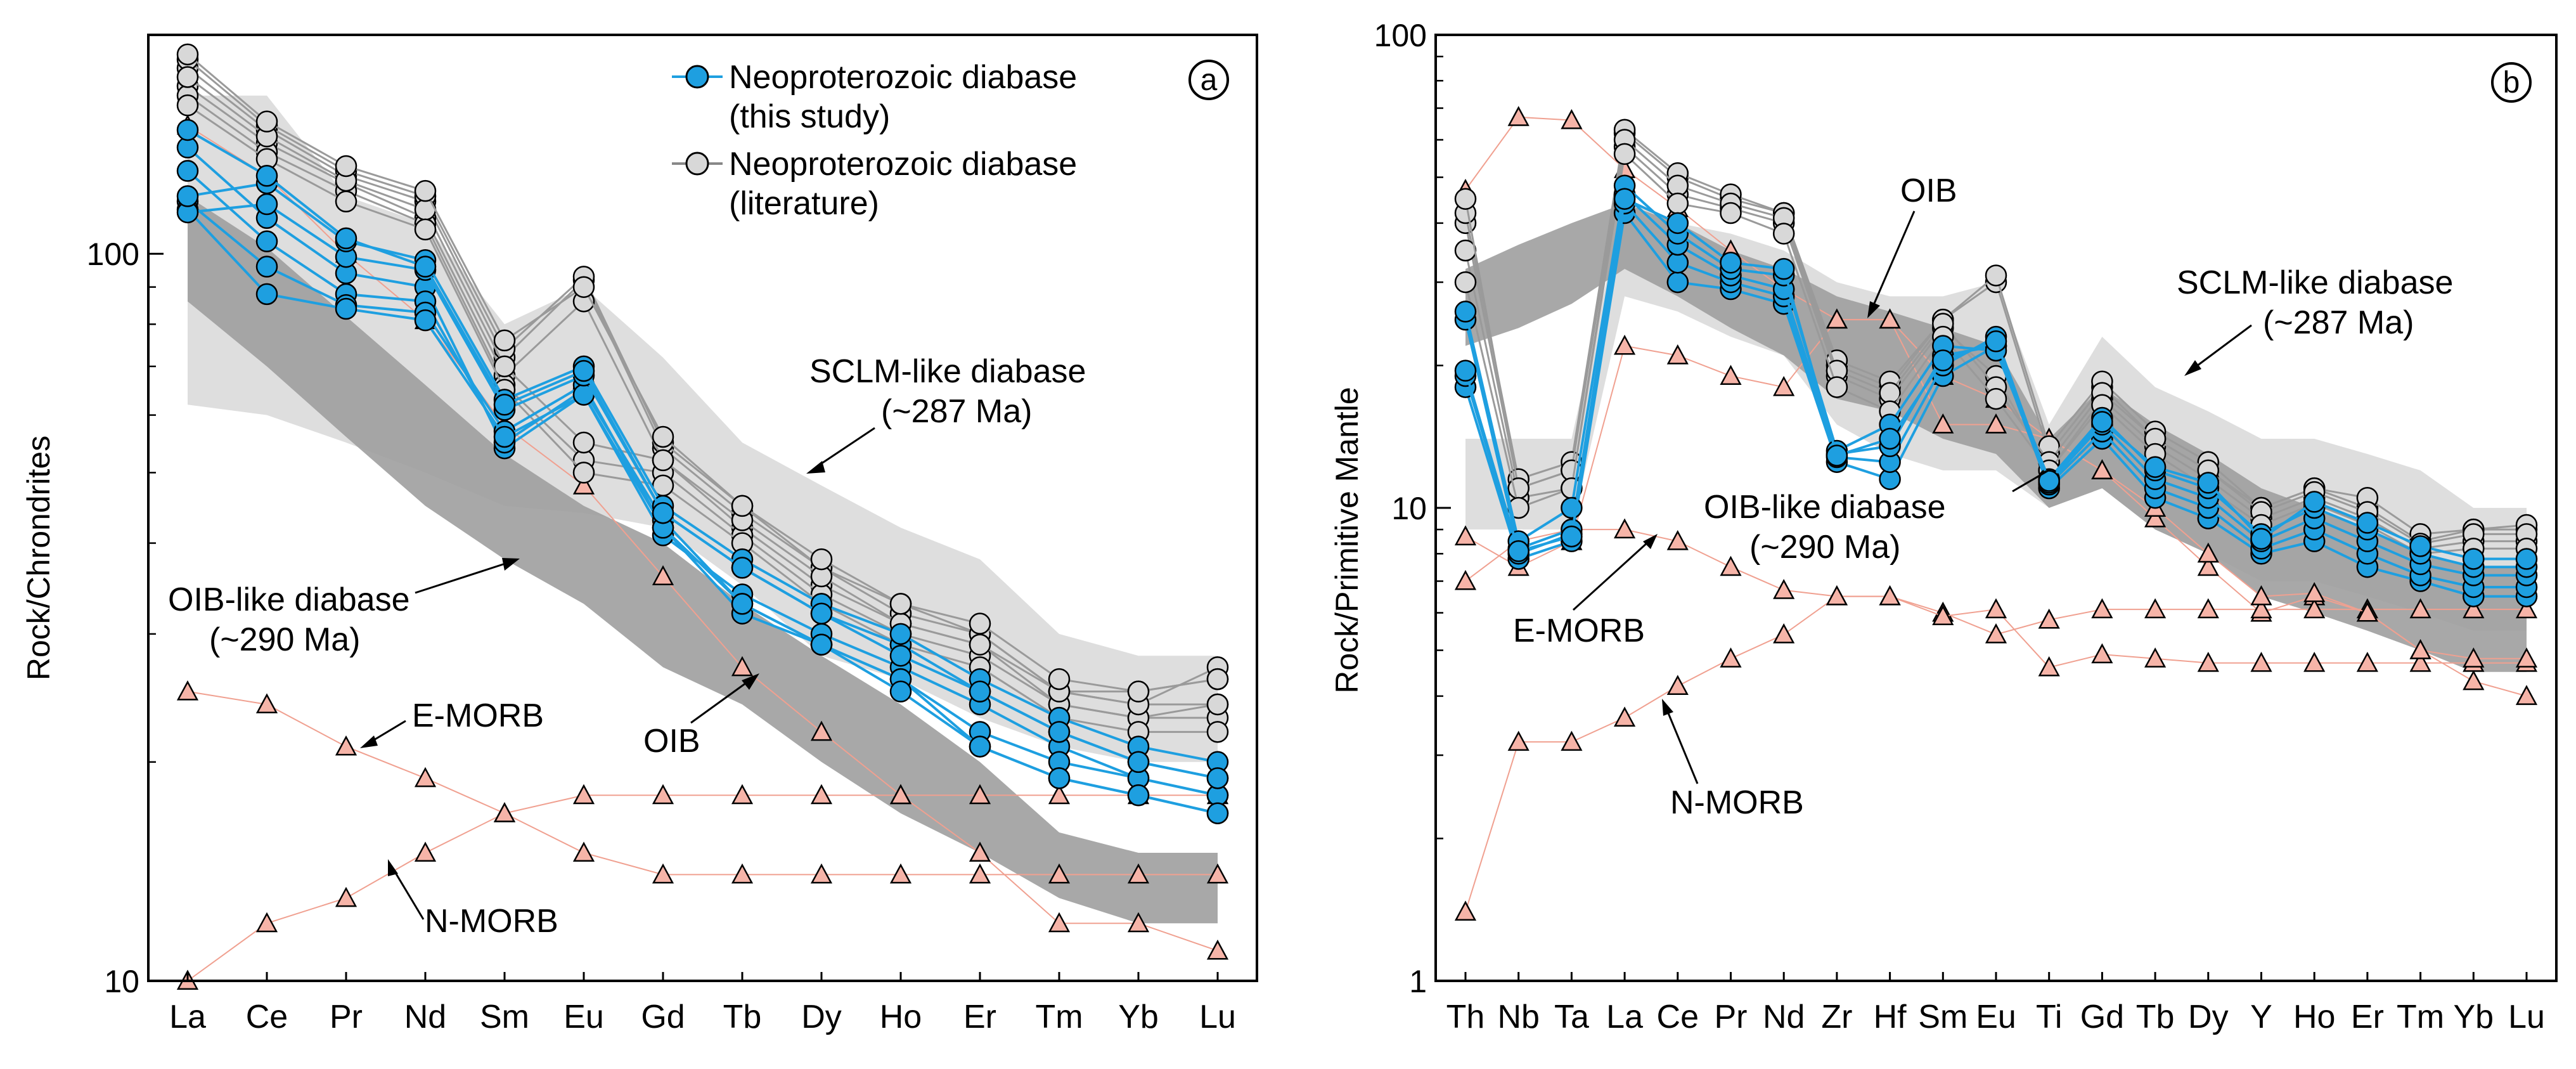 The height and width of the screenshot is (1069, 2576). Describe the element at coordinates (2155, 1017) in the screenshot. I see `x-tick-label: Tb` at that location.